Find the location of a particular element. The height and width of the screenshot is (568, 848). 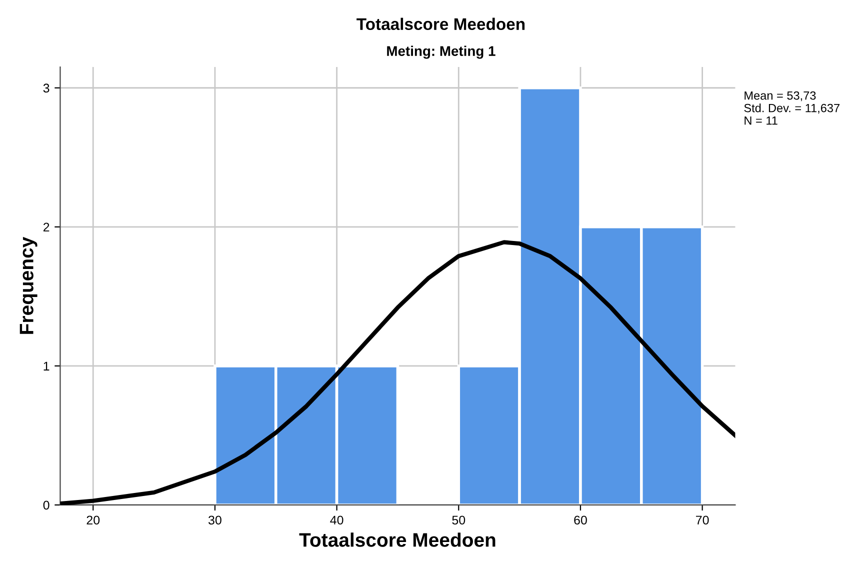

x-tick-label: 70 is located at coordinates (702, 520).